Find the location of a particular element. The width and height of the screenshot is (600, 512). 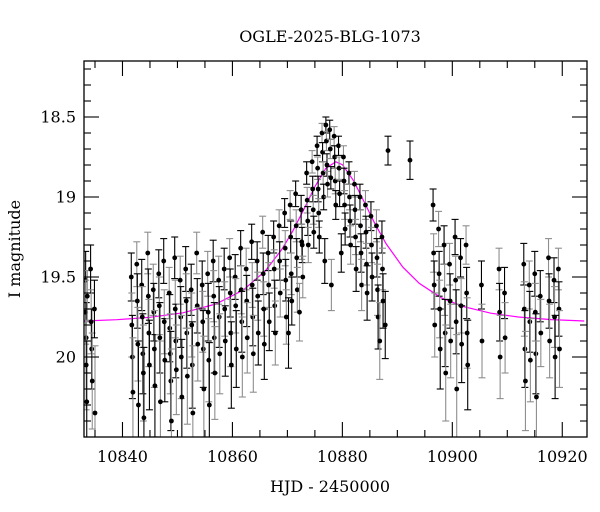

y-tick-label: 19 is located at coordinates (66, 197).